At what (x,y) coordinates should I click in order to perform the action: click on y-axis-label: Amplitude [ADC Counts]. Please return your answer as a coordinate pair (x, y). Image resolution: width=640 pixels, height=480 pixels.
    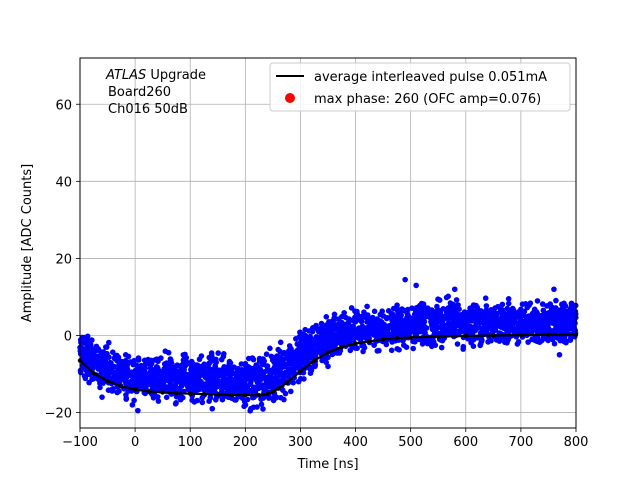
    Looking at the image, I should click on (27, 243).